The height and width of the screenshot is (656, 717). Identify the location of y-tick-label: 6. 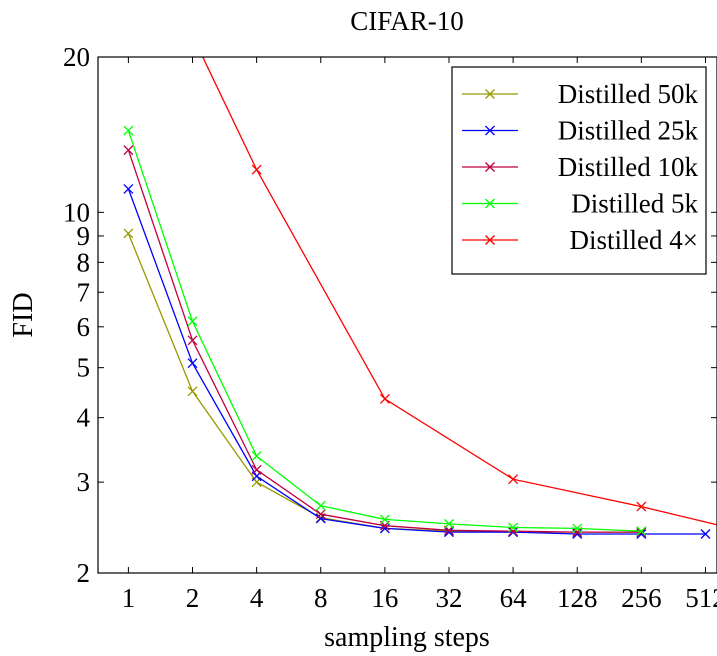
(84, 327).